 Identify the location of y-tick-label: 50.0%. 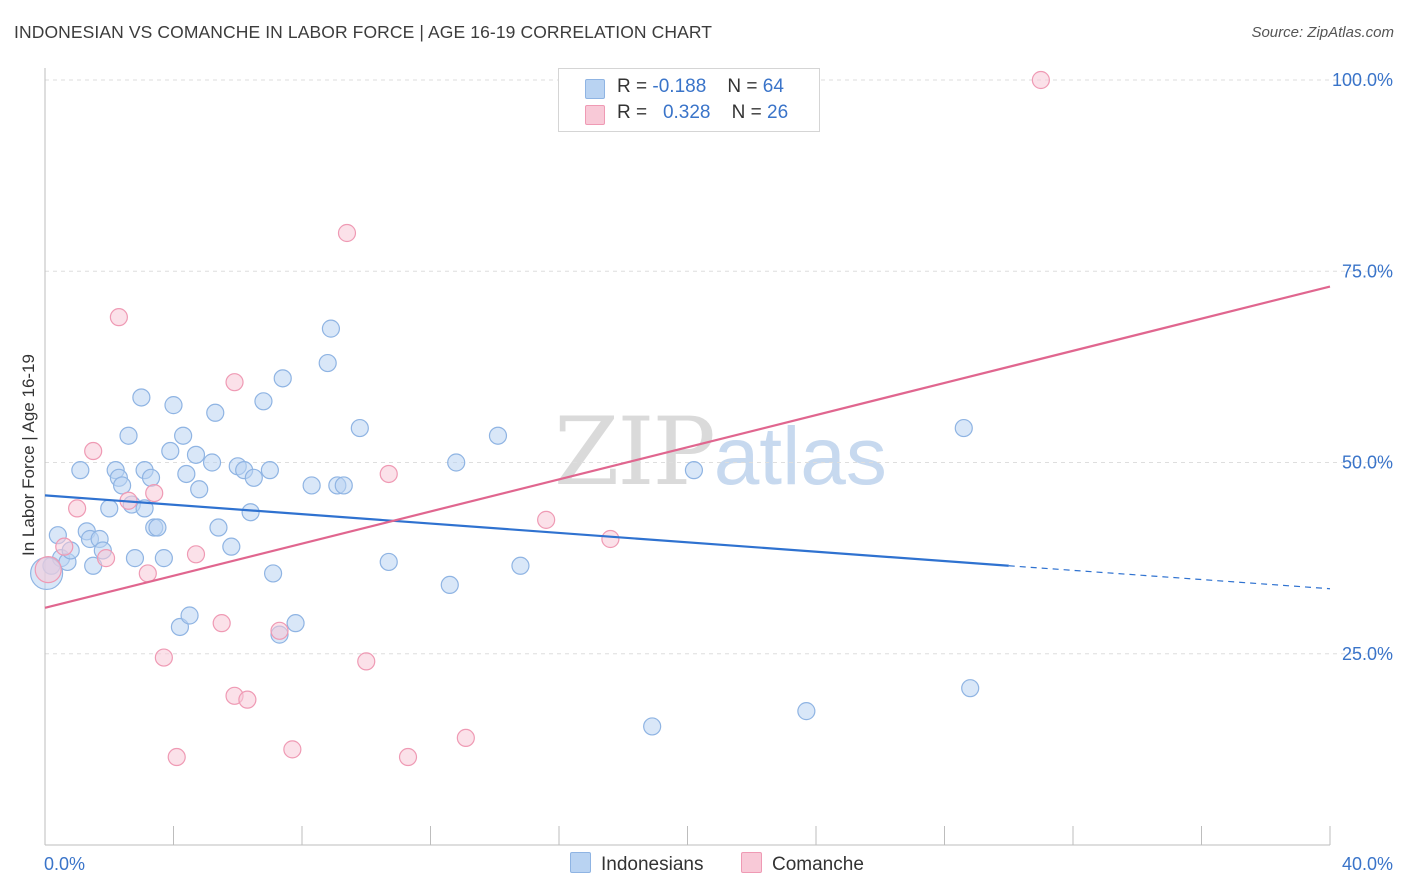
(1367, 463).